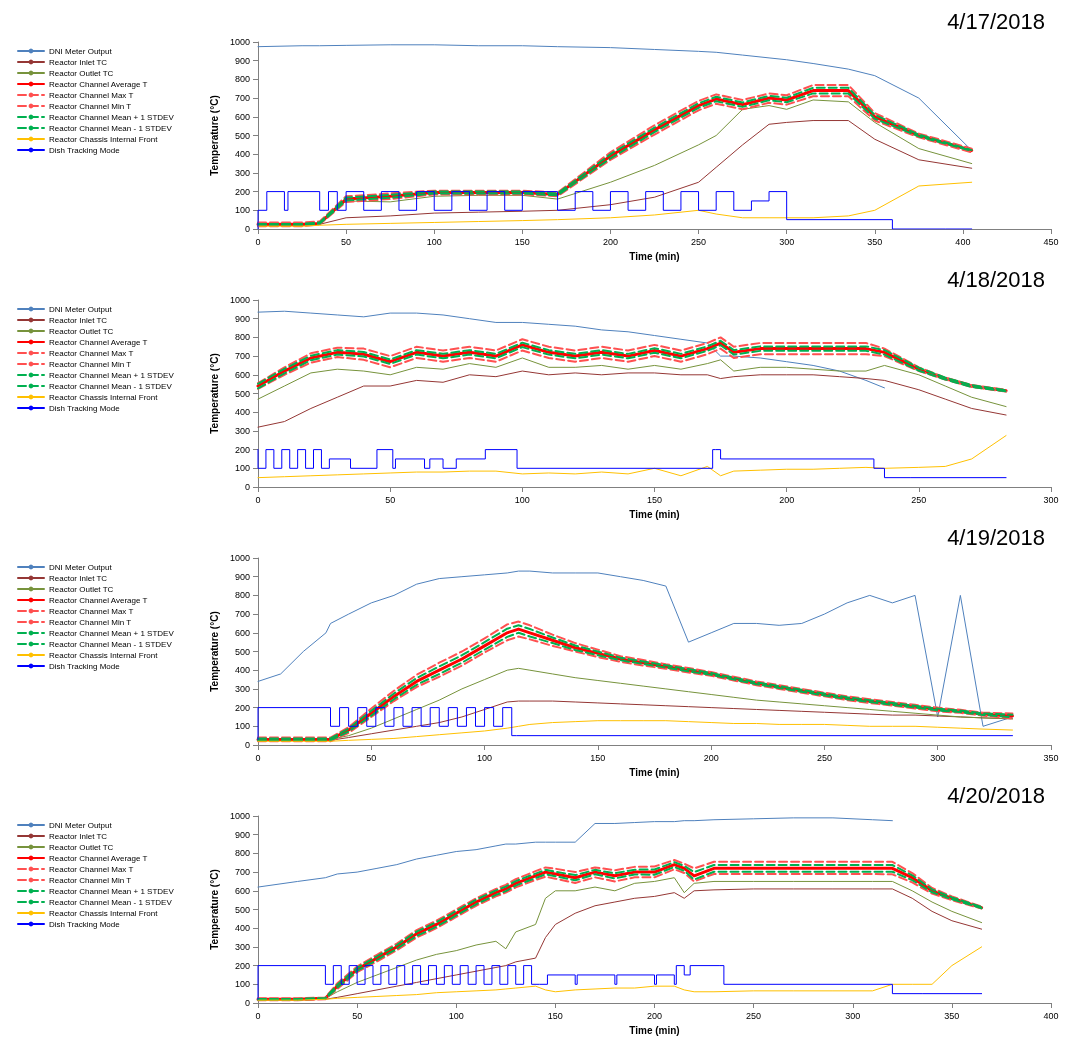 Image resolution: width=1073 pixels, height=1054 pixels. I want to click on text: 4/20/2018, so click(996, 795).